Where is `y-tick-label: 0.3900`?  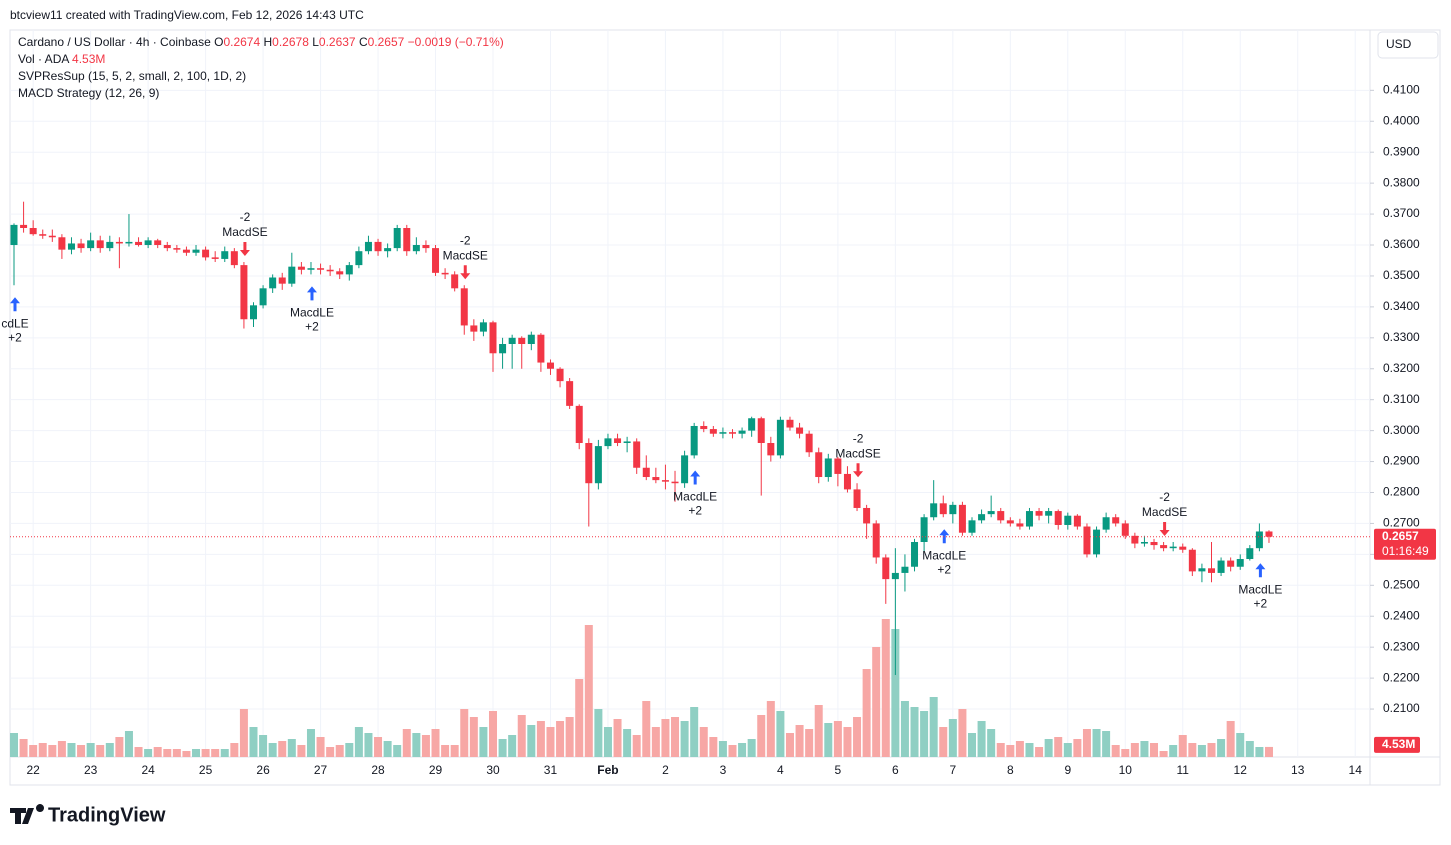 y-tick-label: 0.3900 is located at coordinates (1401, 151).